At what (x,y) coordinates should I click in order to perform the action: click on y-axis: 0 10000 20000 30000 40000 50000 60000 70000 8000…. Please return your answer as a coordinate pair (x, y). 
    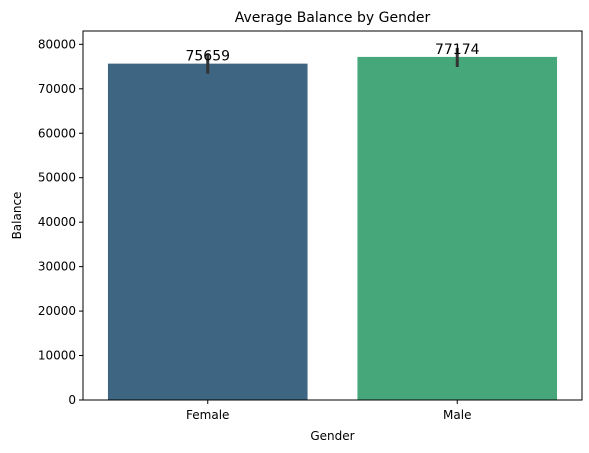
    Looking at the image, I should click on (60, 222).